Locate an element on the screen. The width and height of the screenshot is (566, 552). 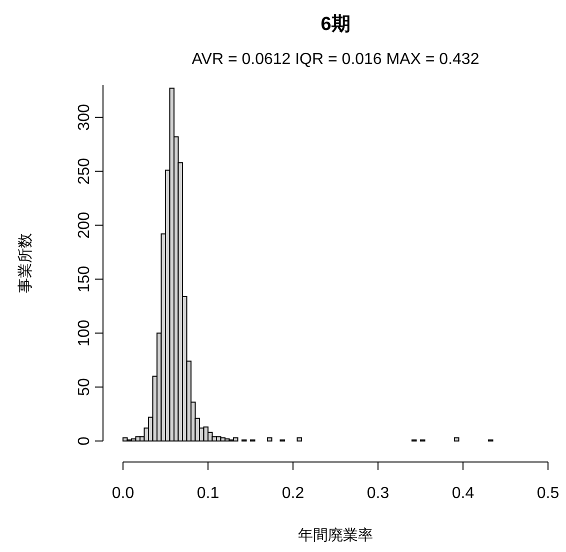
x-tick-label: 0.4 is located at coordinates (463, 493).